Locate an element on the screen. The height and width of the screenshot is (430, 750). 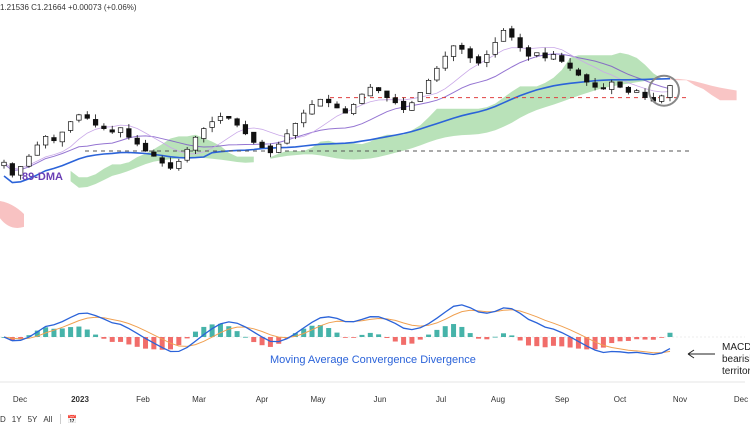
highlight-circle-shape is located at coordinates (664, 90).